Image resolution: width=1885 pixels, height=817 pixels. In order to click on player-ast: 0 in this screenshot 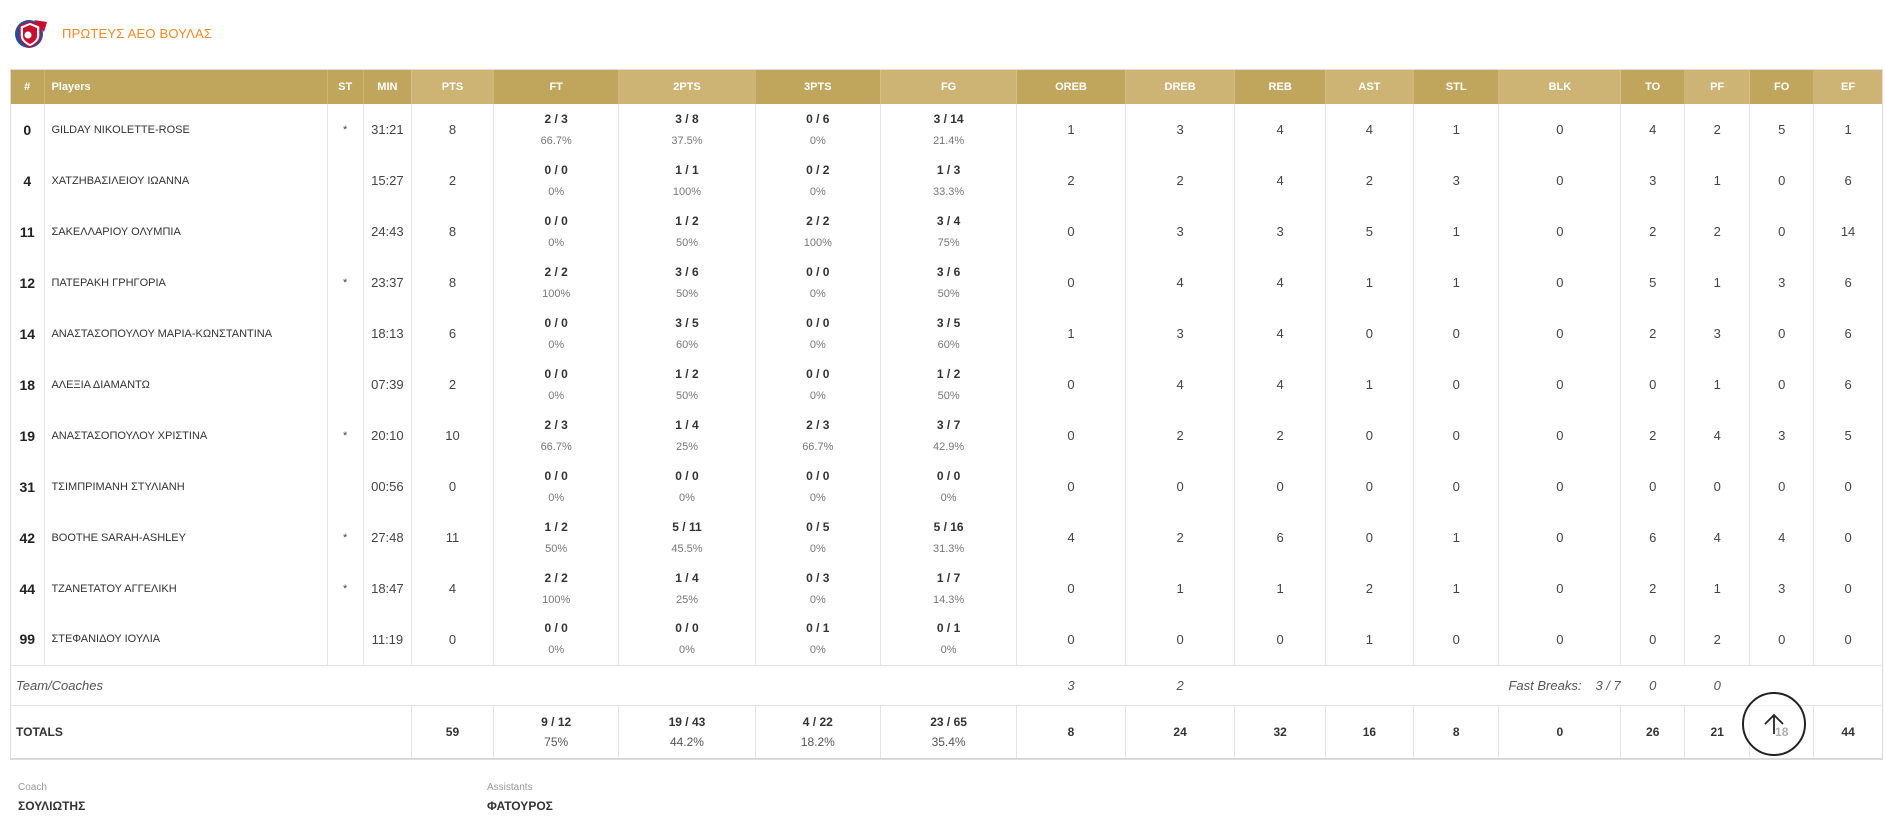, I will do `click(1369, 537)`.